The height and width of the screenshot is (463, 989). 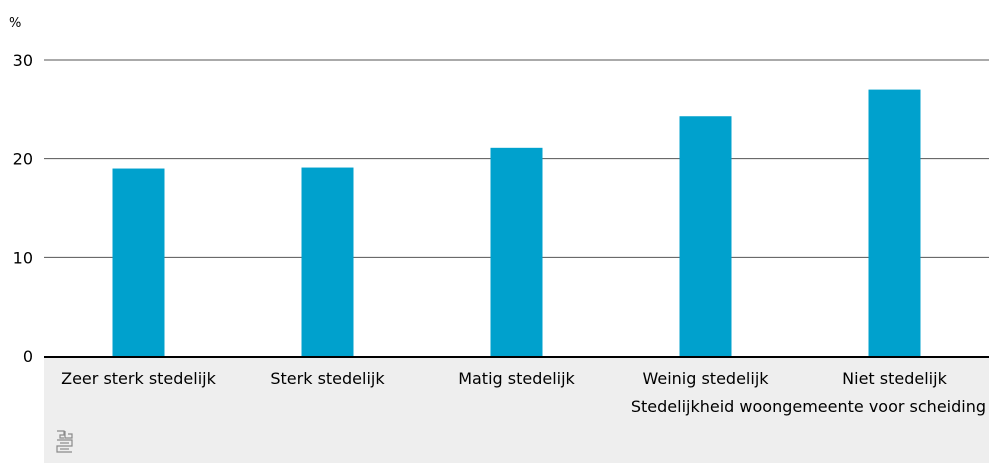 I want to click on y-tick-label: 10, so click(x=23, y=257).